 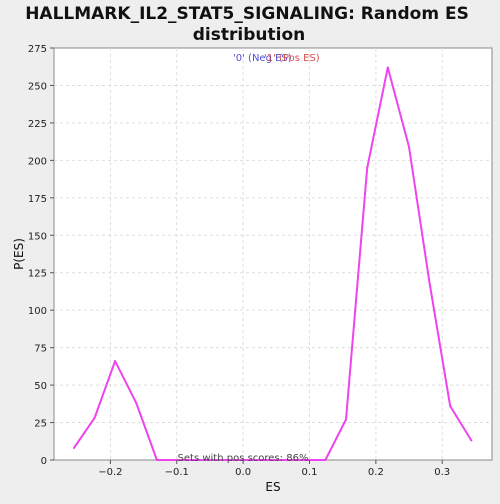 I want to click on y-tick-label: 275, so click(x=37, y=49).